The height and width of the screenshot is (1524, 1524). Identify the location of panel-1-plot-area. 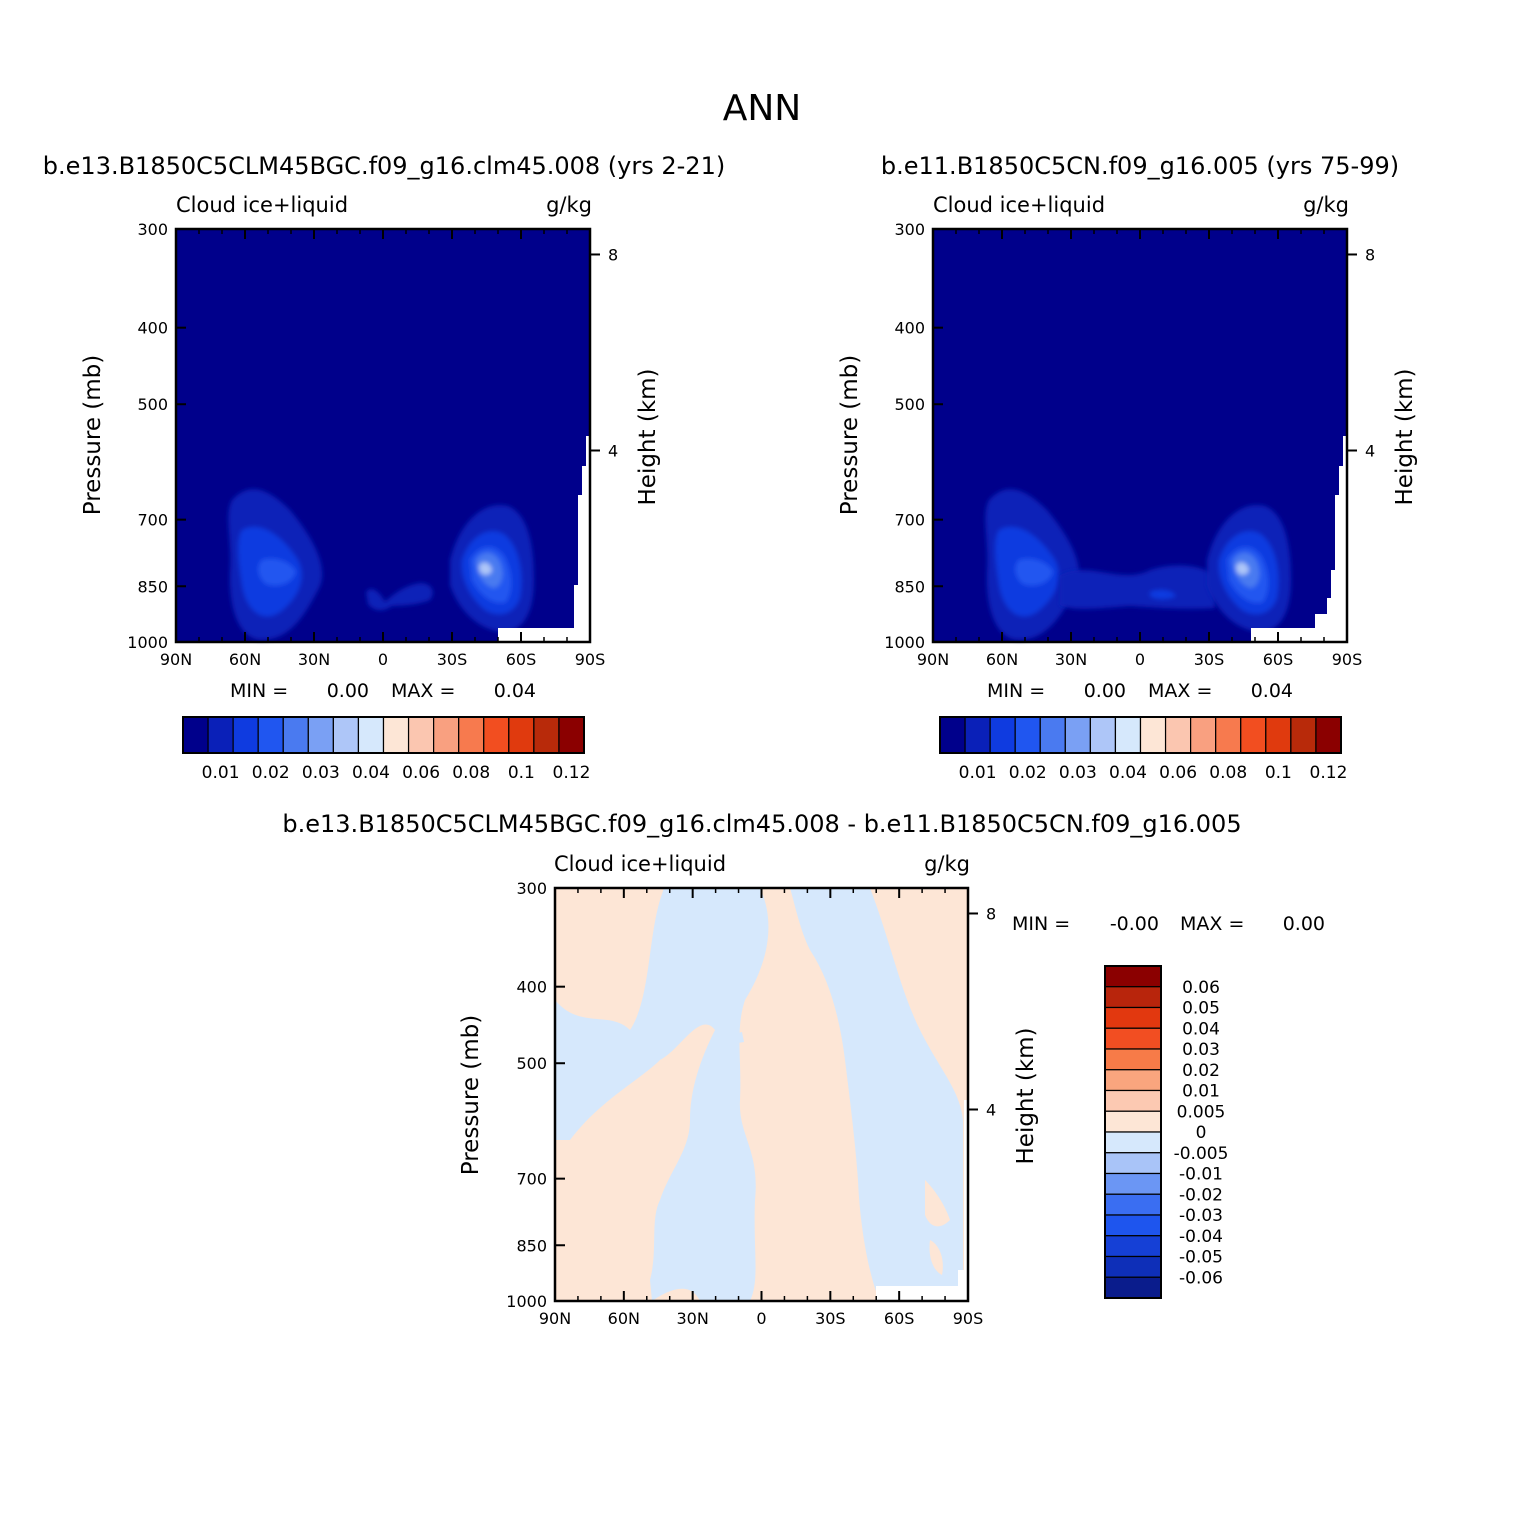
(383, 435).